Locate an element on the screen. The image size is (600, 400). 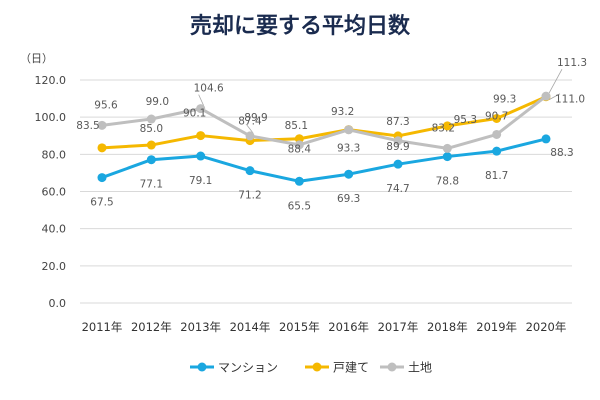
data-label: 81.7 is located at coordinates (496, 176).